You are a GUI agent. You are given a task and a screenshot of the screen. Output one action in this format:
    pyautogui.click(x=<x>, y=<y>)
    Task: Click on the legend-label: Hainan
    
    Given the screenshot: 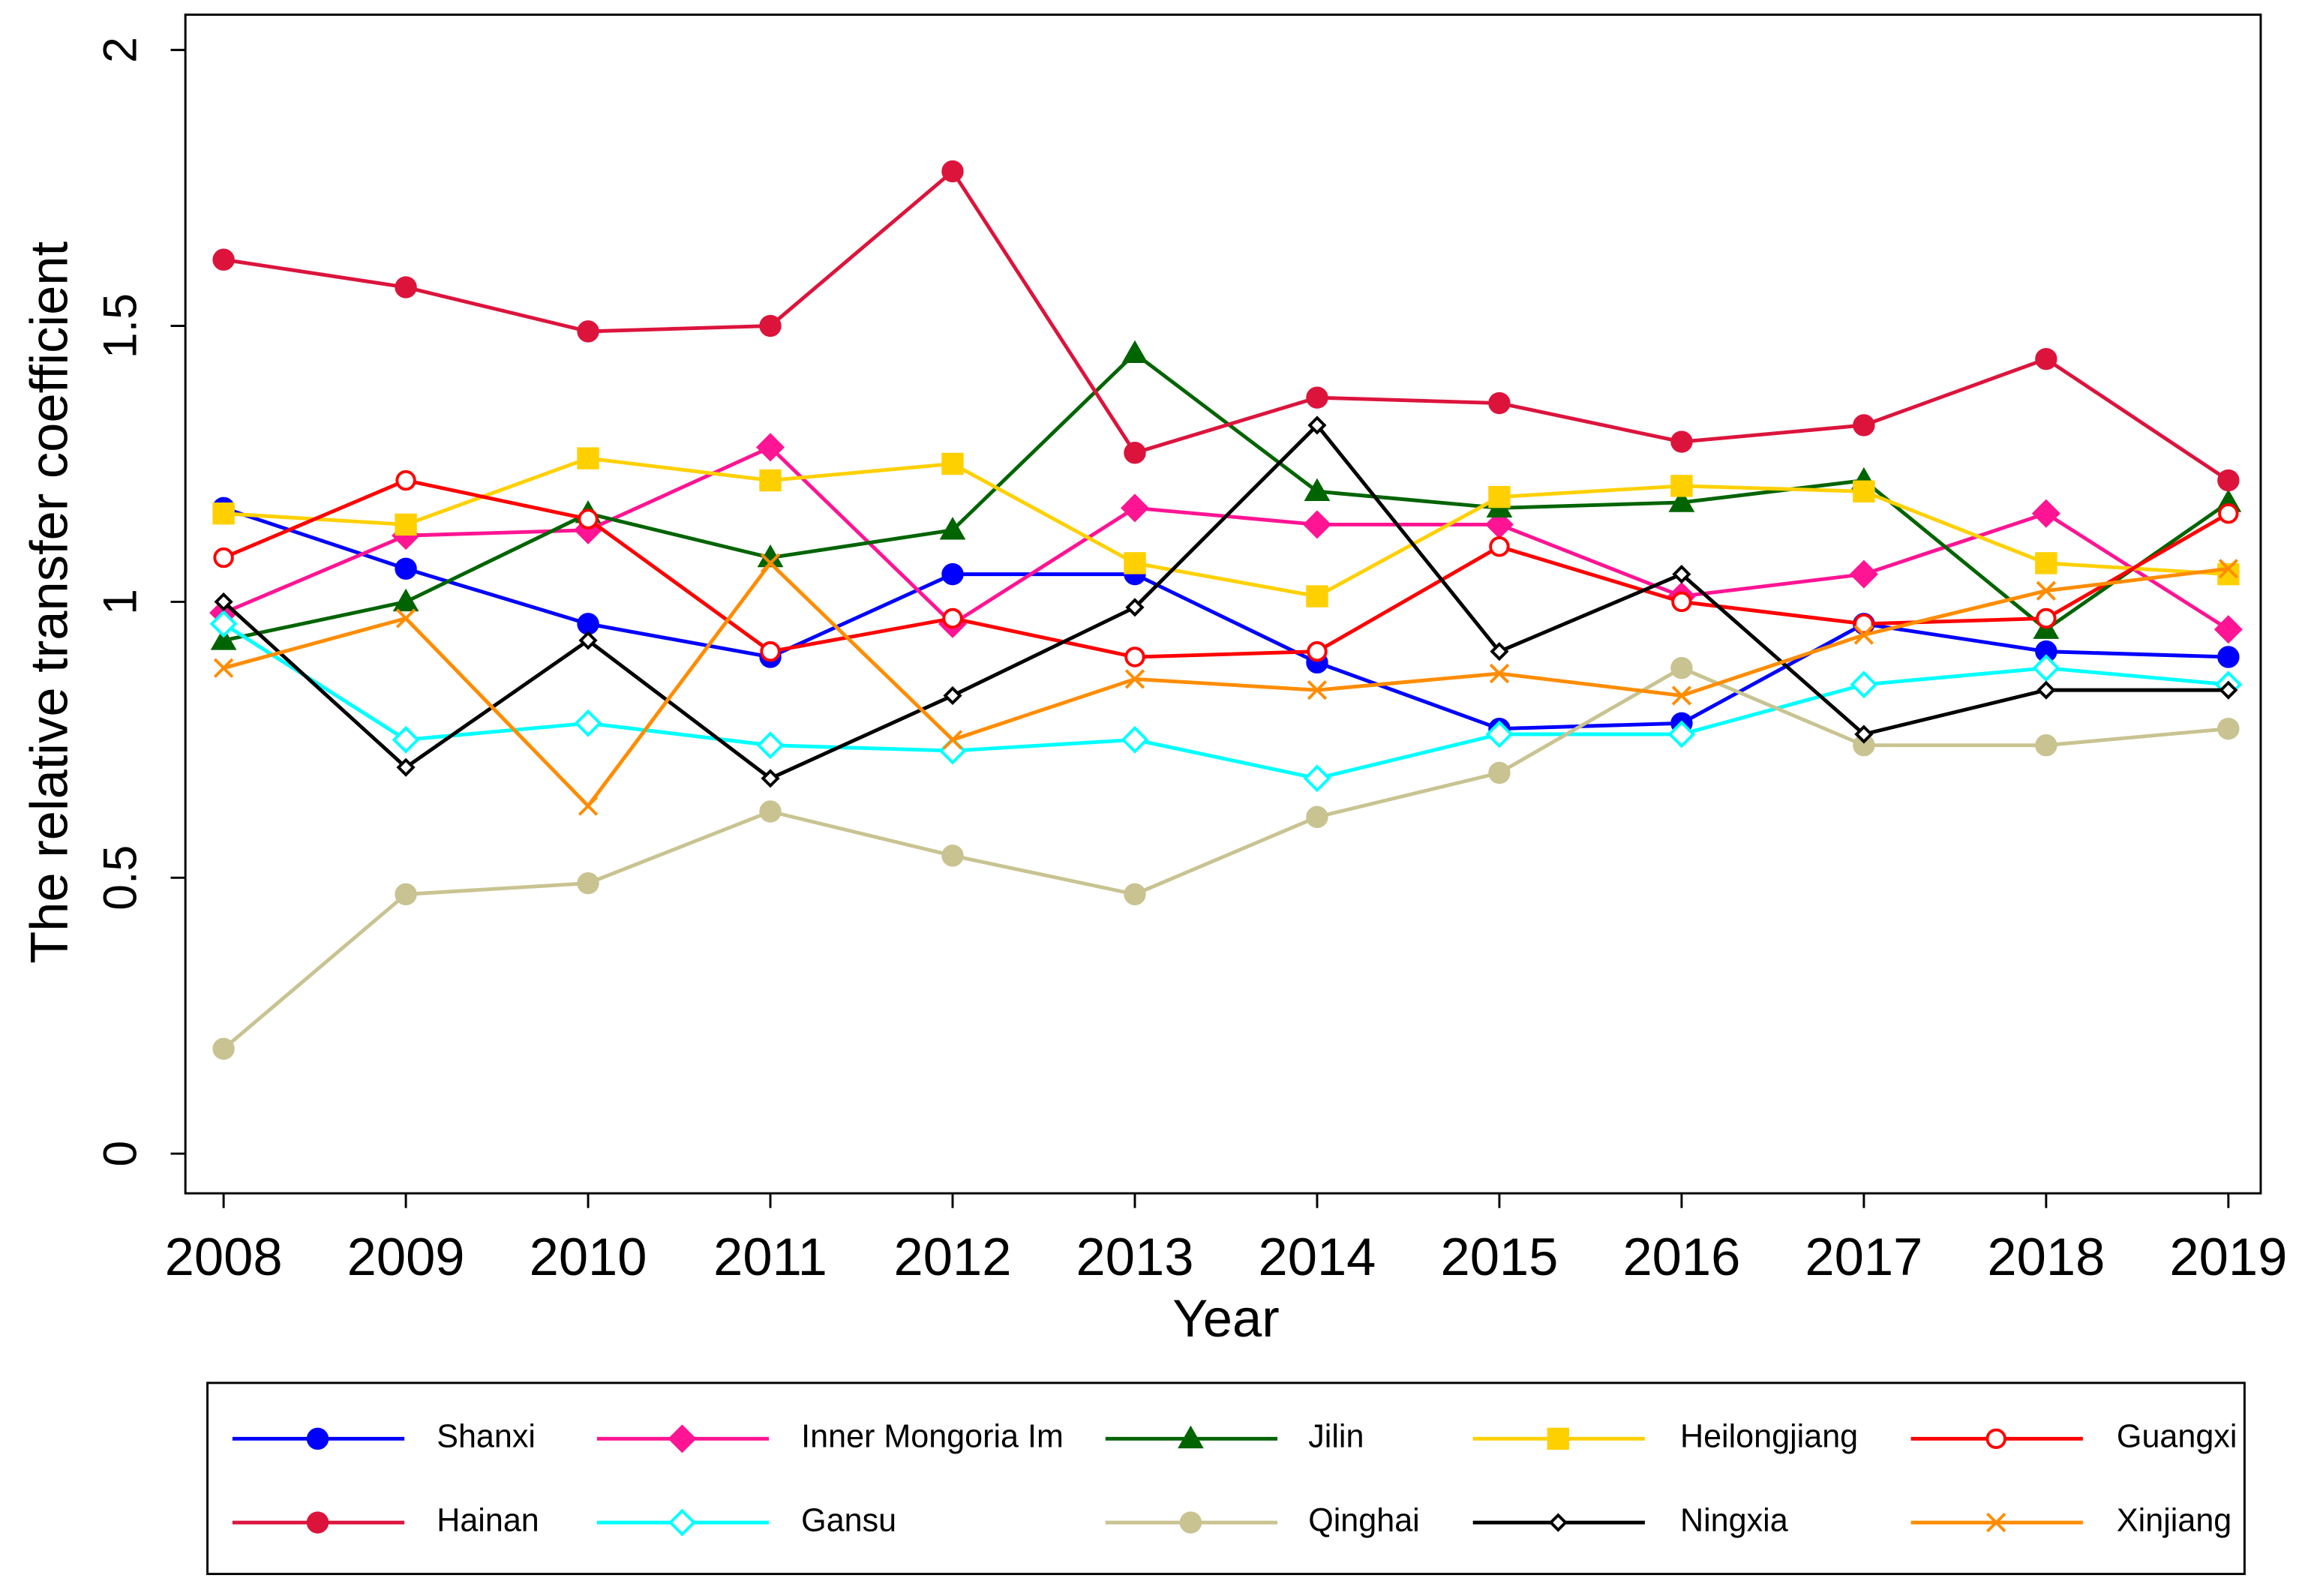 What is the action you would take?
    pyautogui.click(x=488, y=1520)
    